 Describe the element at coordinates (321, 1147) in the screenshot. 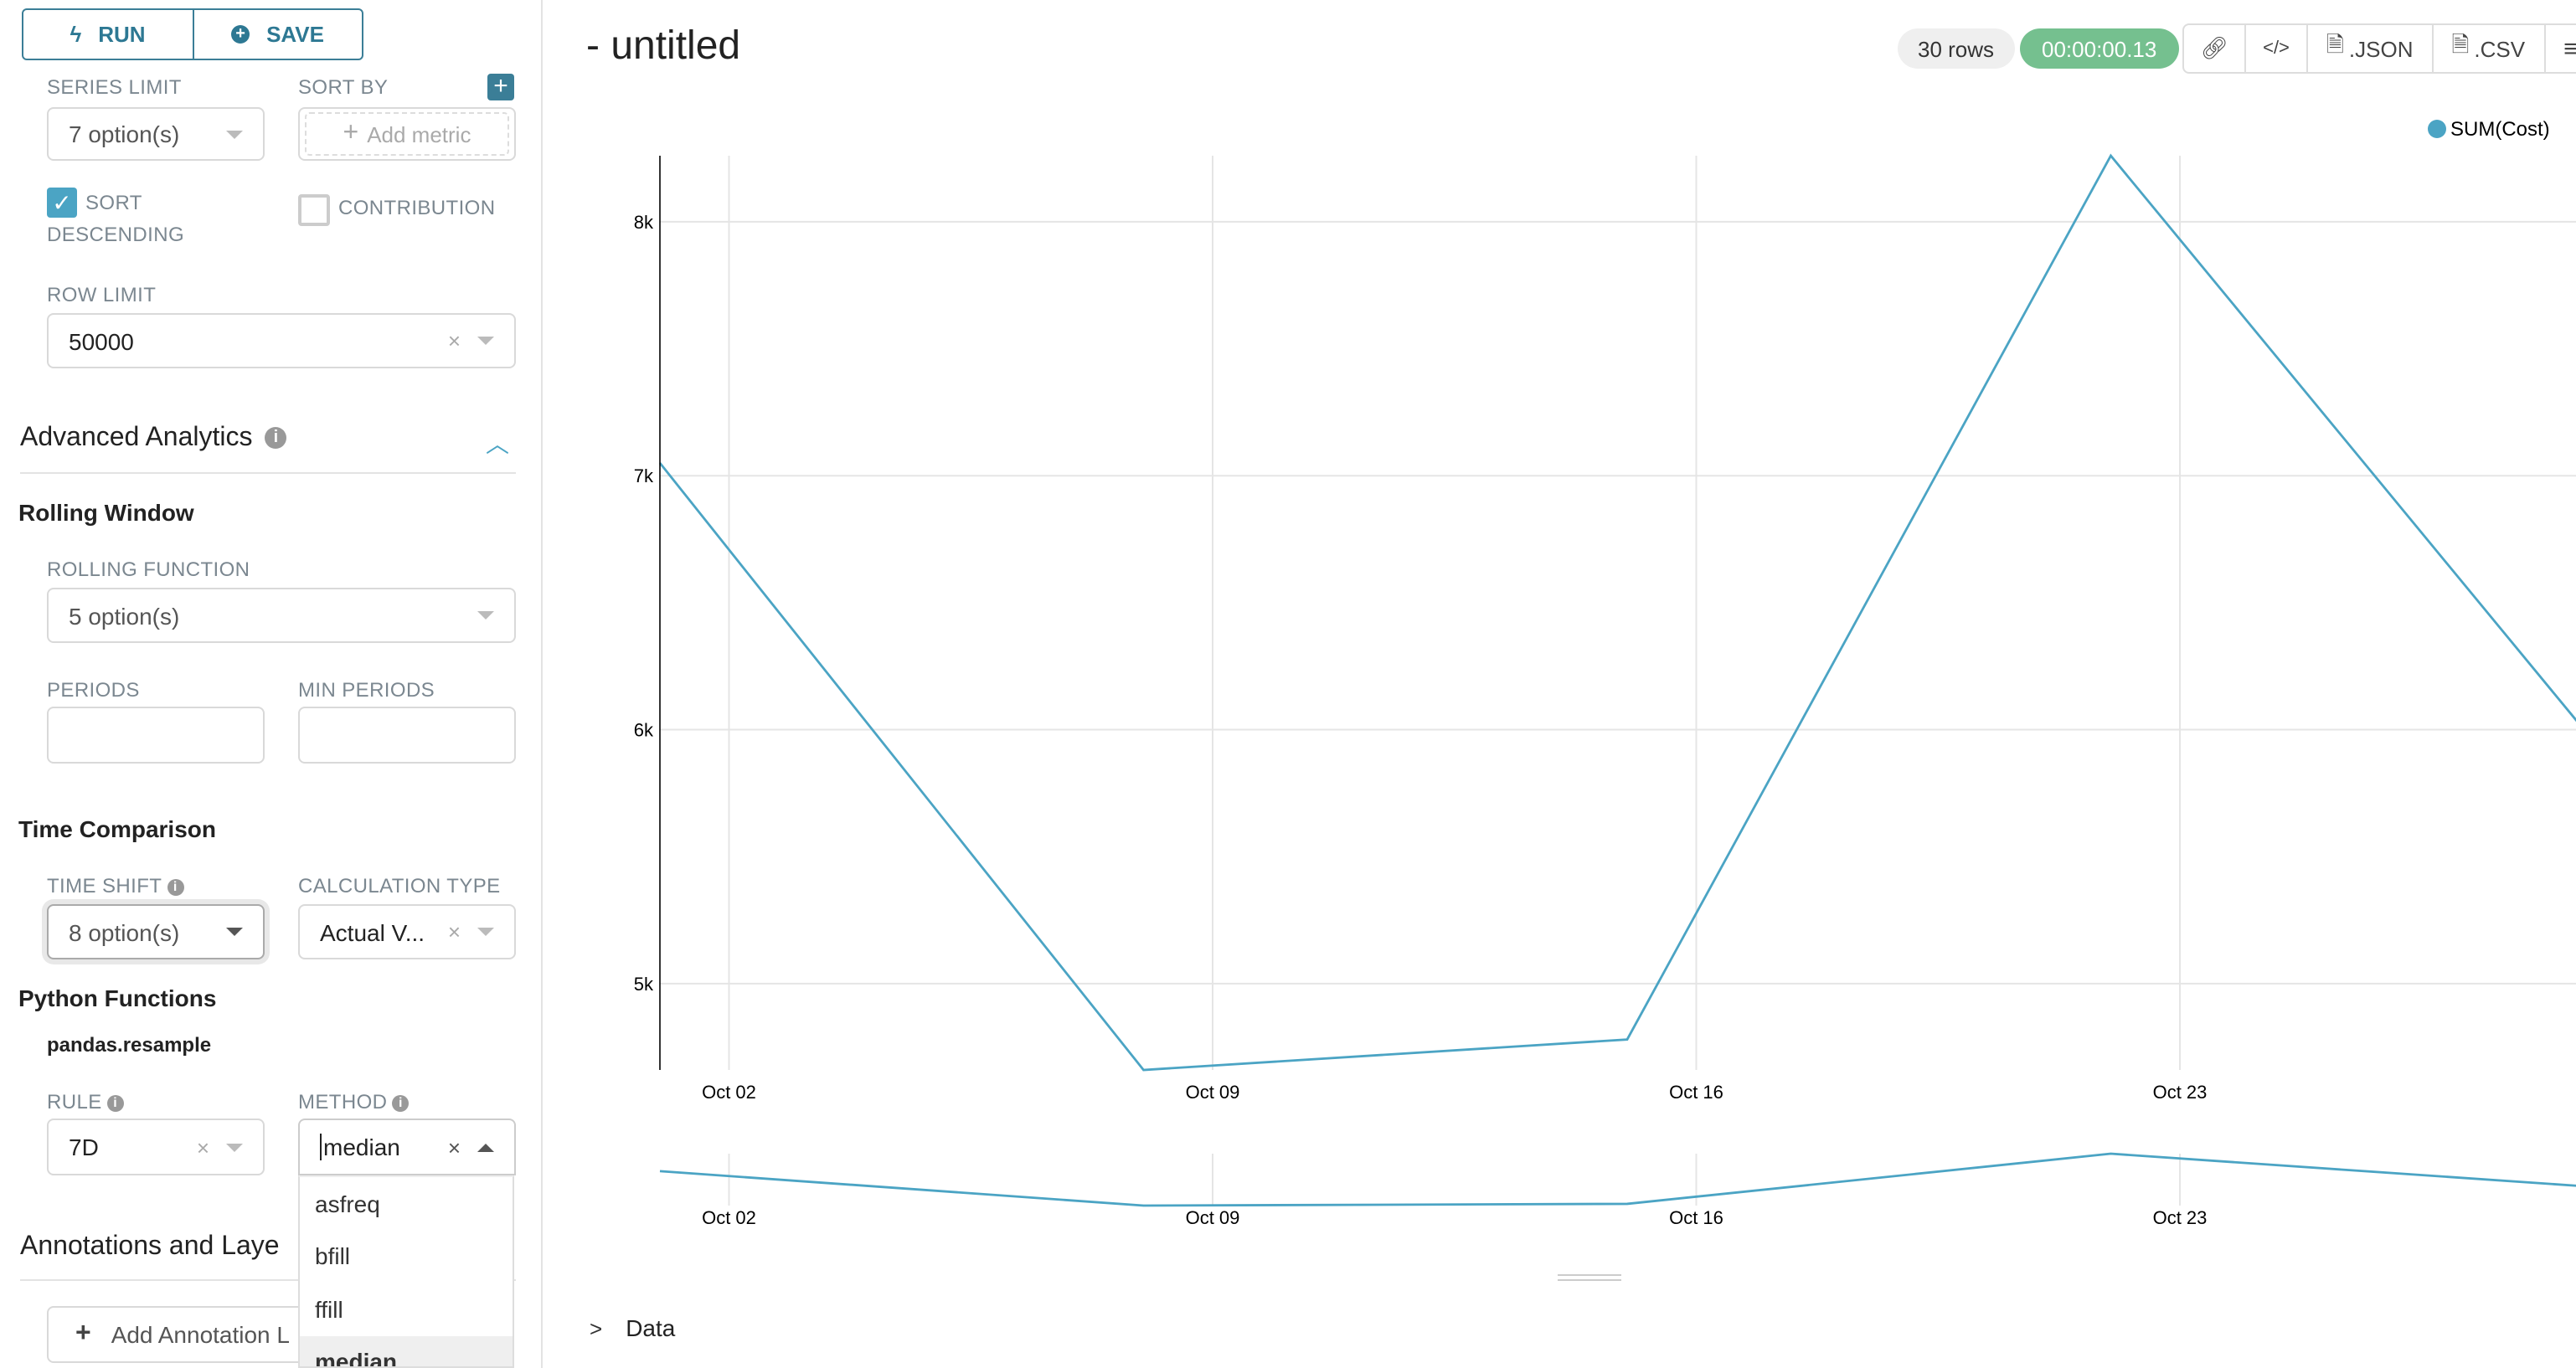

I see `text-cursor` at that location.